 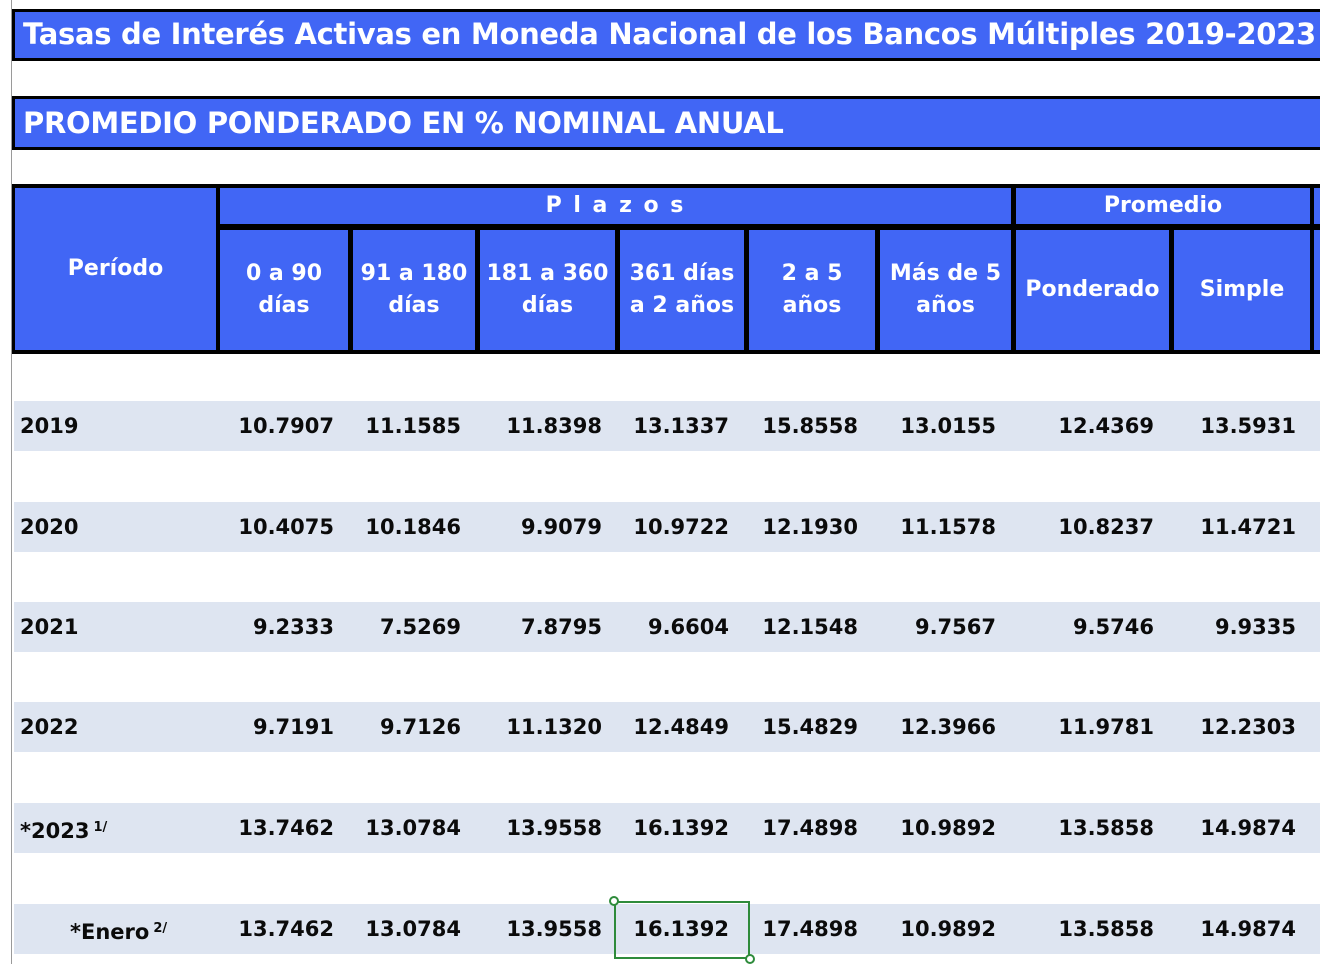 What do you see at coordinates (414, 290) in the screenshot?
I see `header-col-91-180: 91 a 180 días` at bounding box center [414, 290].